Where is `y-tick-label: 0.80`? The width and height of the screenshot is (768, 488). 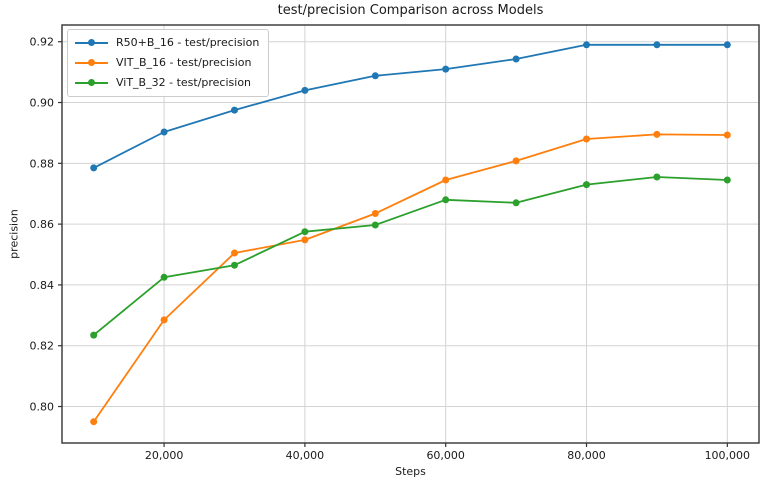
y-tick-label: 0.80 is located at coordinates (42, 407).